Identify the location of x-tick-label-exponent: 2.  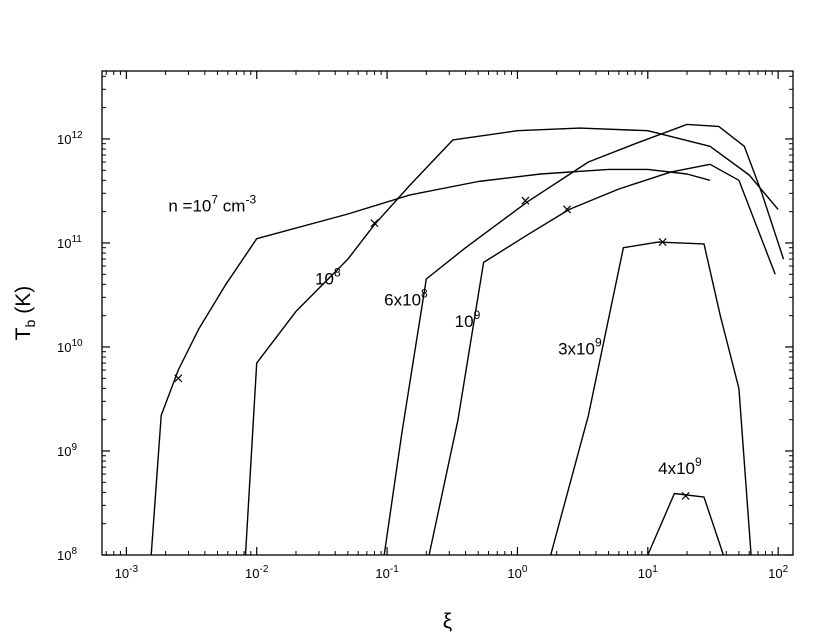
(786, 569).